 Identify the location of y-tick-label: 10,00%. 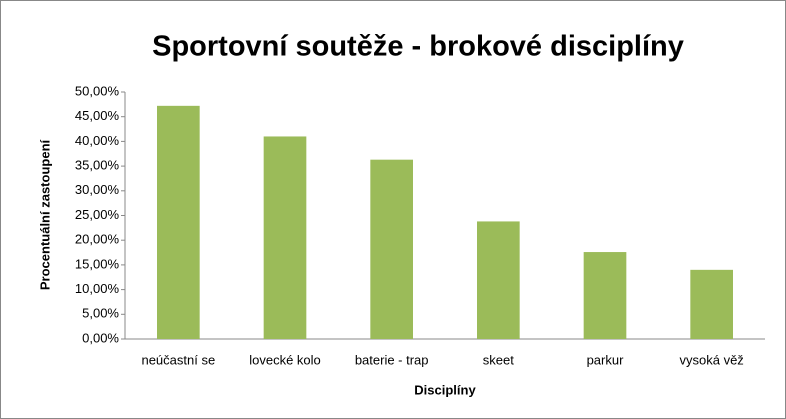
(97, 288).